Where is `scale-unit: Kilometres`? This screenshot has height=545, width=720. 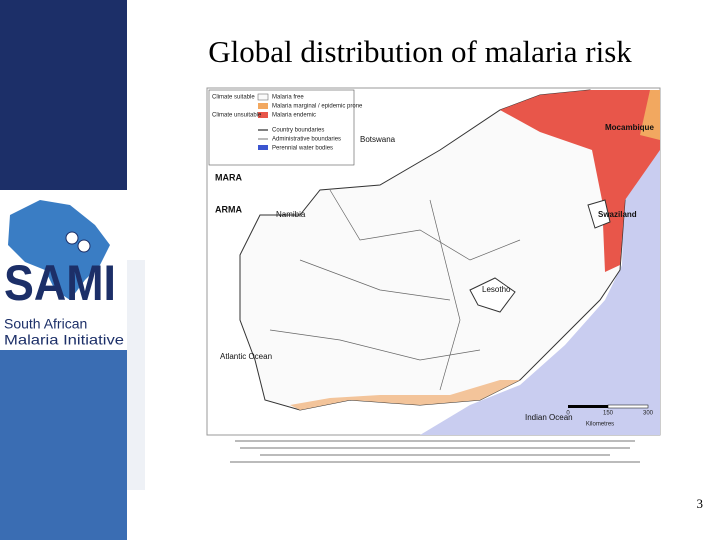
scale-unit: Kilometres is located at coordinates (600, 425).